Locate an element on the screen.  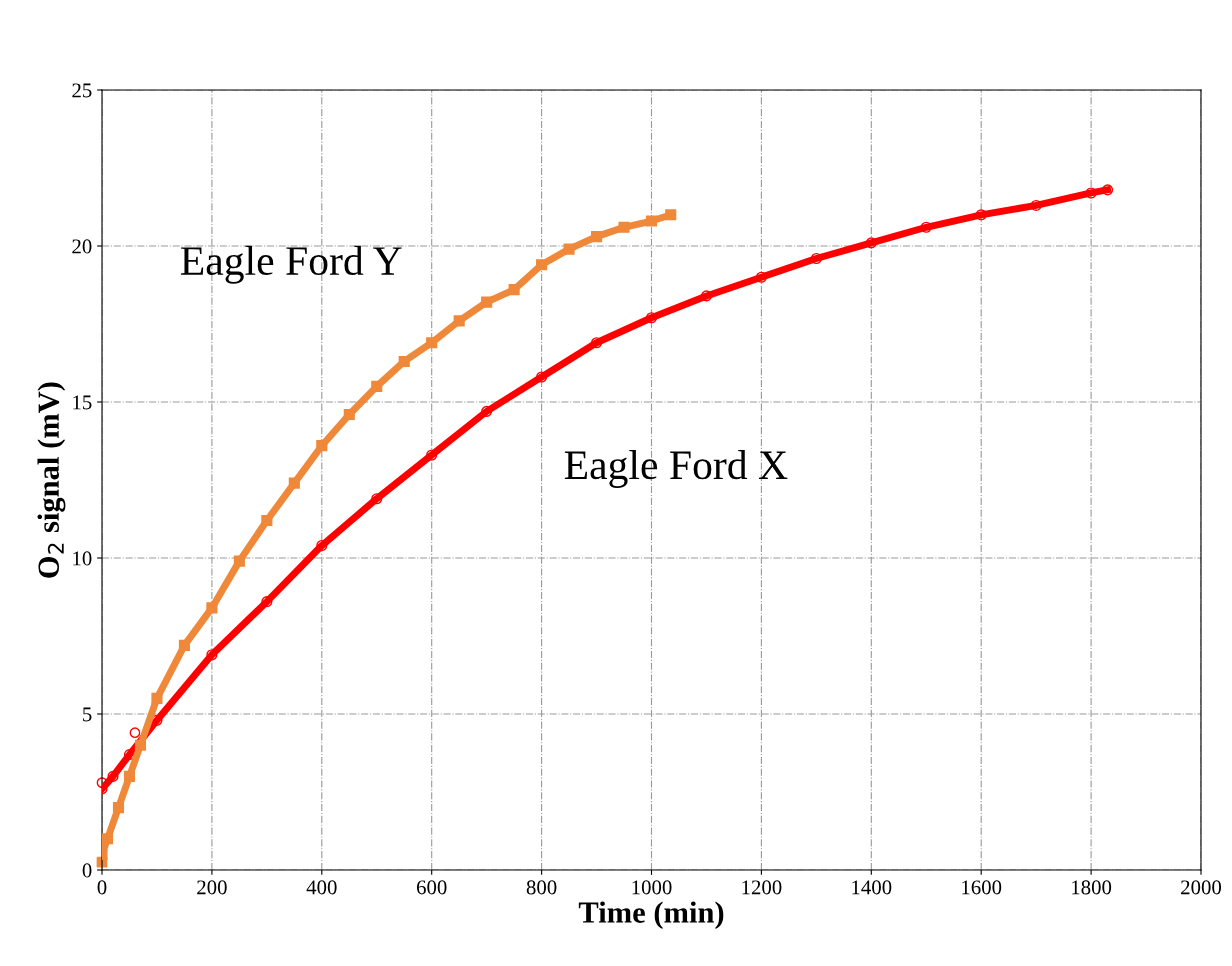
x-tick-label: 0 is located at coordinates (102, 887).